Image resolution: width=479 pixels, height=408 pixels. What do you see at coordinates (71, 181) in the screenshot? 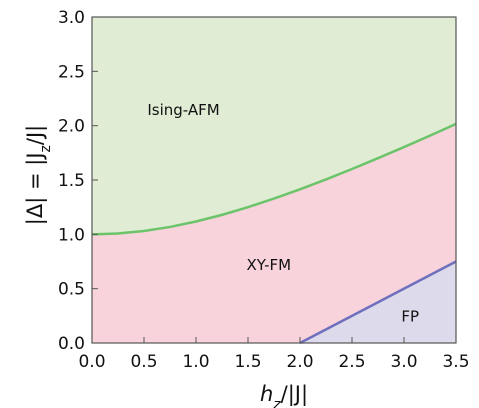
I see `y-tick-label: 1.5` at bounding box center [71, 181].